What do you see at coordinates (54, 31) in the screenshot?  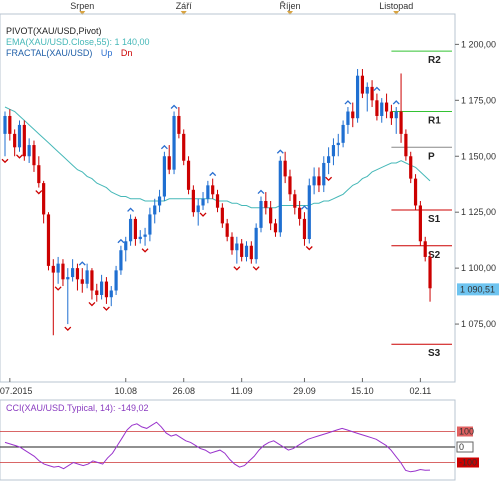 I see `legend-pivot: PIVOT(XAU/USD,Pivot)` at bounding box center [54, 31].